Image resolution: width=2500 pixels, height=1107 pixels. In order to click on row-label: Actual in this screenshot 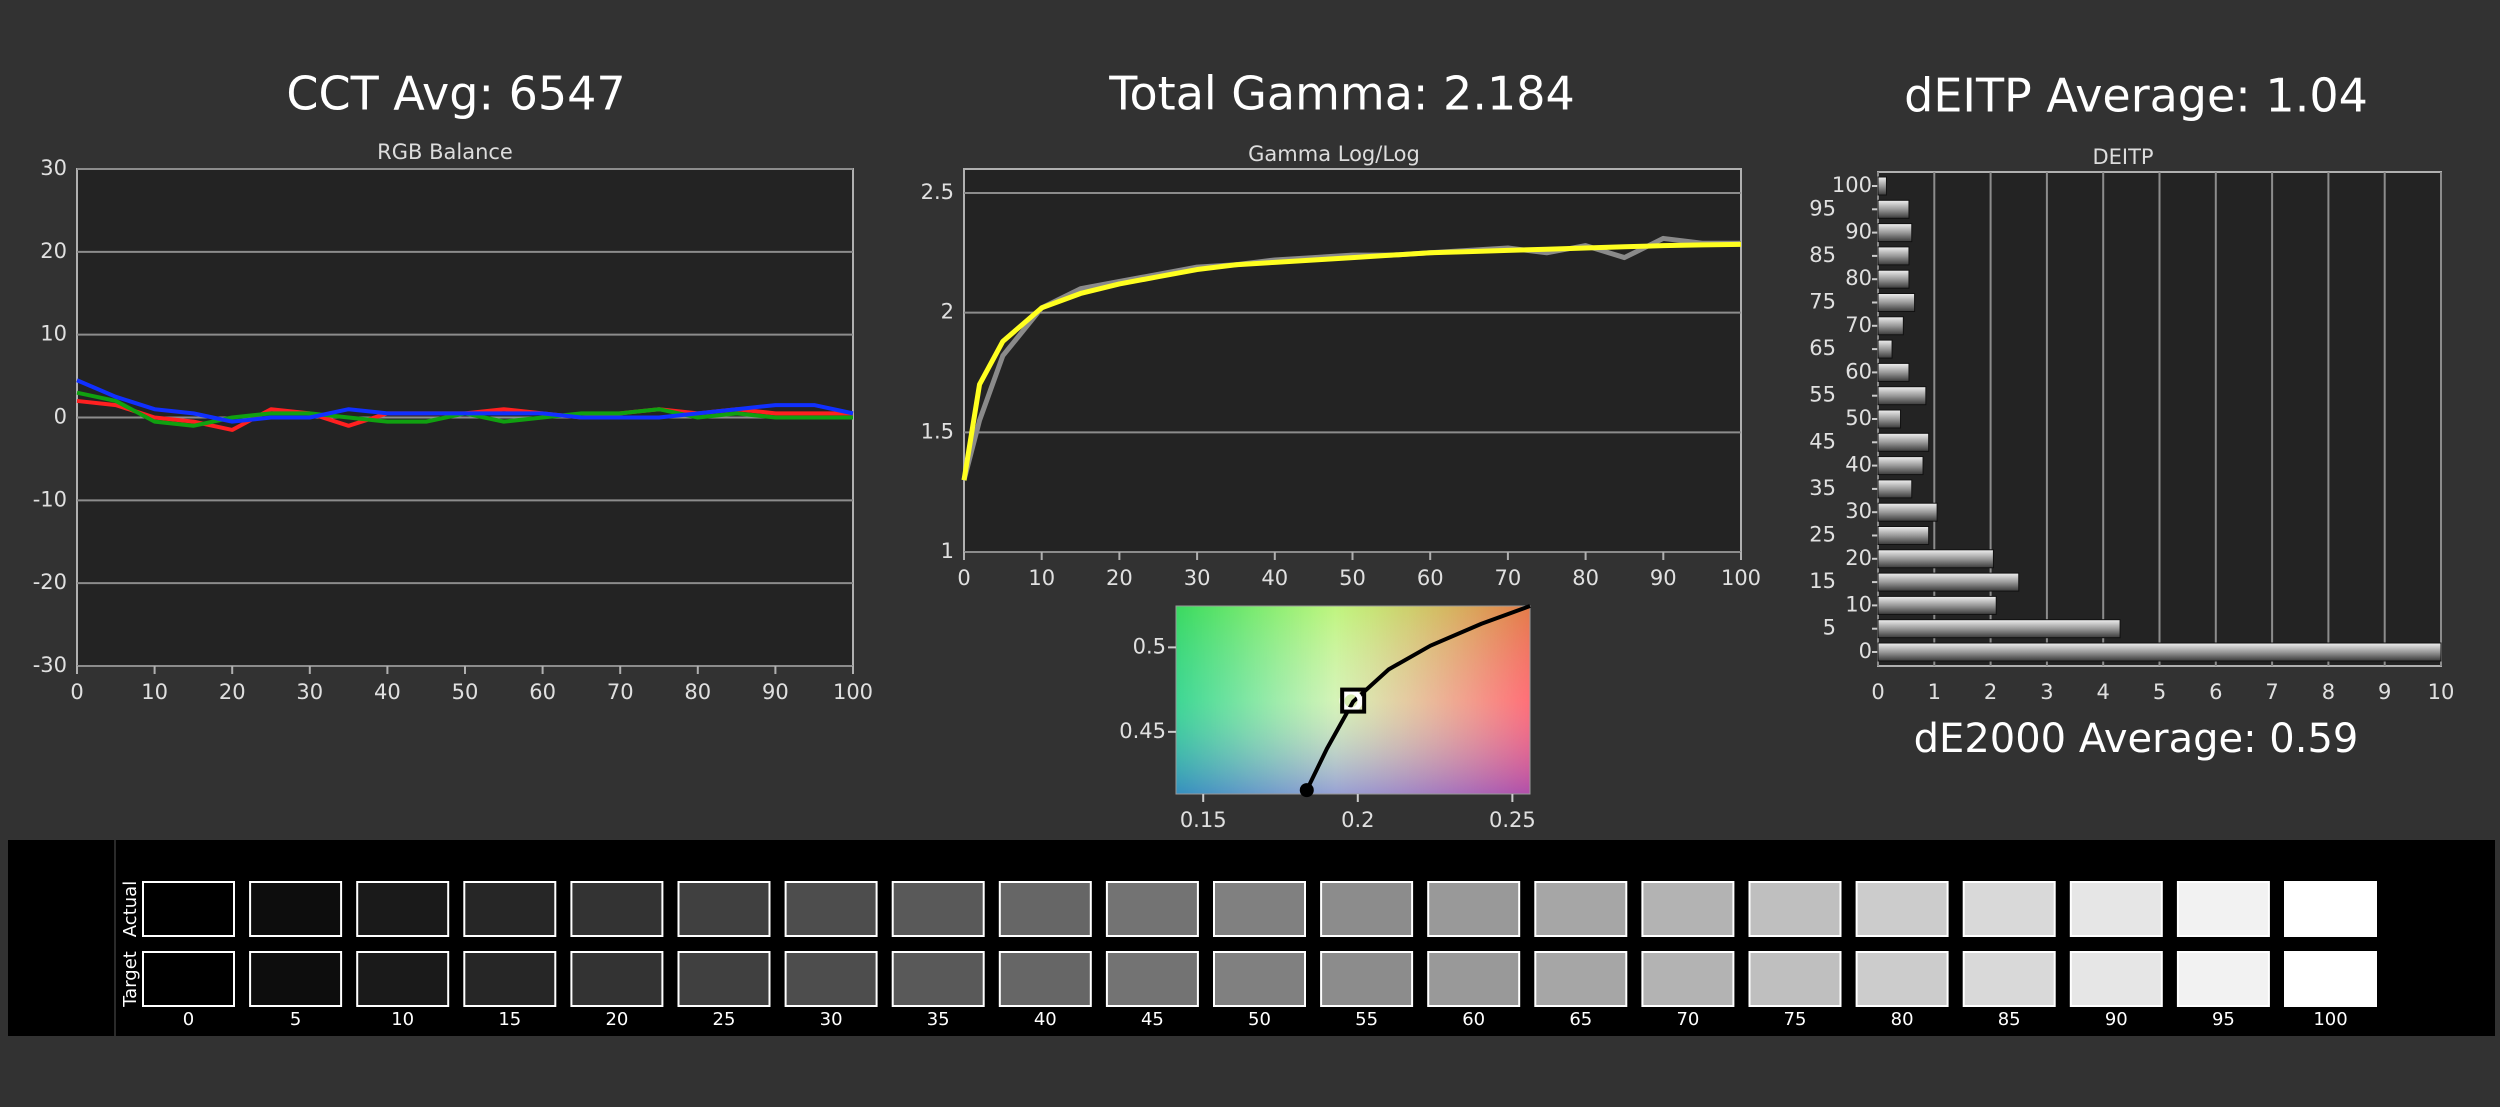, I will do `click(130, 909)`.